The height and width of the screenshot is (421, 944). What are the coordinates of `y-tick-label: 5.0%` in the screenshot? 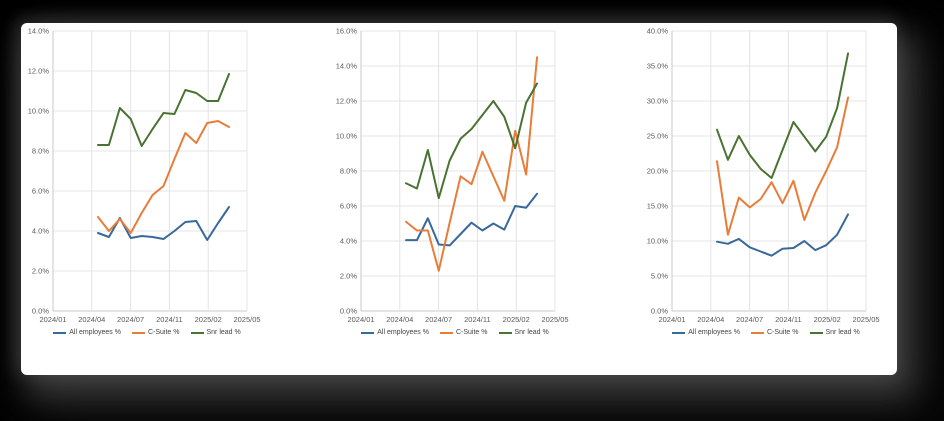 It's located at (659, 276).